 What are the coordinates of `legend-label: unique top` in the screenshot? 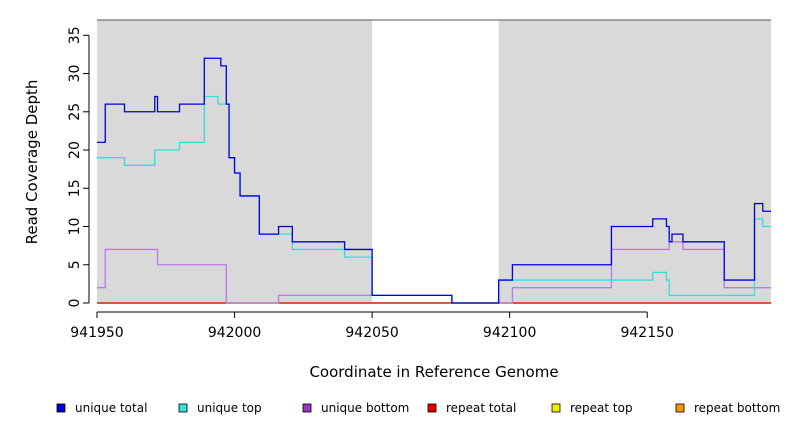 It's located at (229, 408).